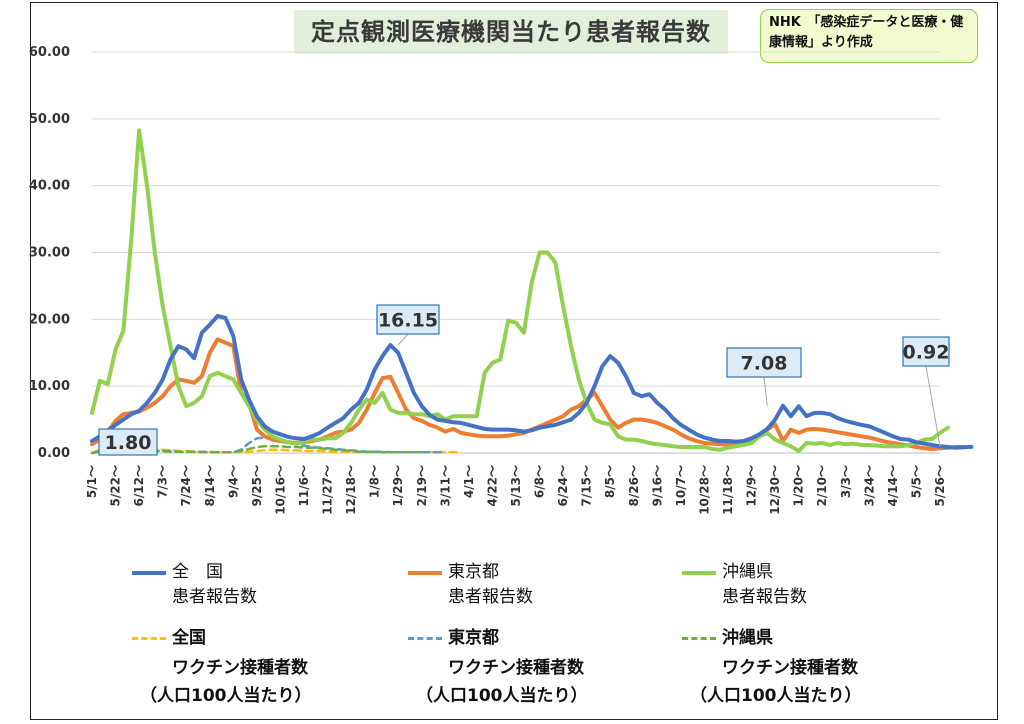 This screenshot has height=724, width=1024. What do you see at coordinates (728, 490) in the screenshot?
I see `x-tick-label: 11/18～` at bounding box center [728, 490].